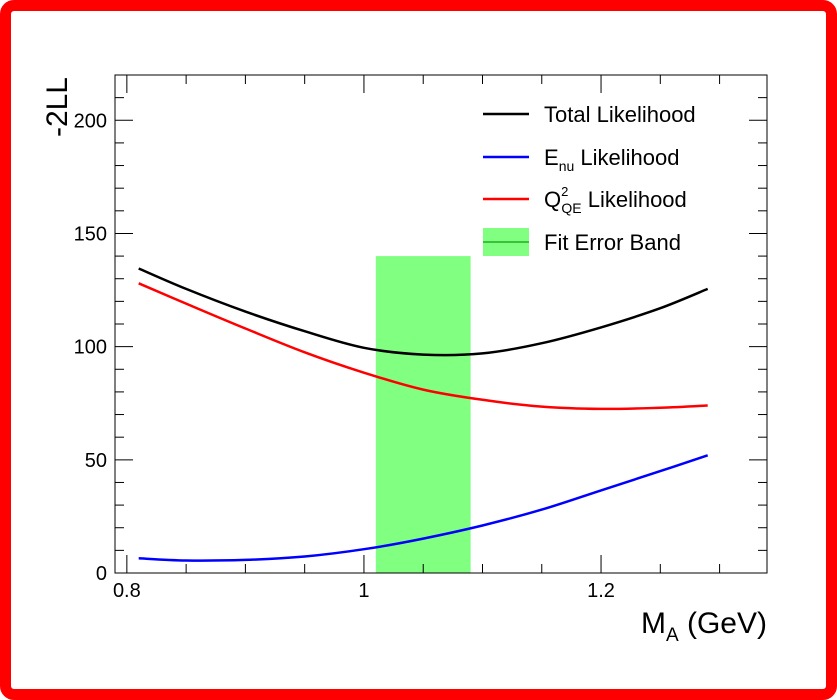  Describe the element at coordinates (626, 157) in the screenshot. I see `legend-label-enu-rest: Likelihood` at that location.